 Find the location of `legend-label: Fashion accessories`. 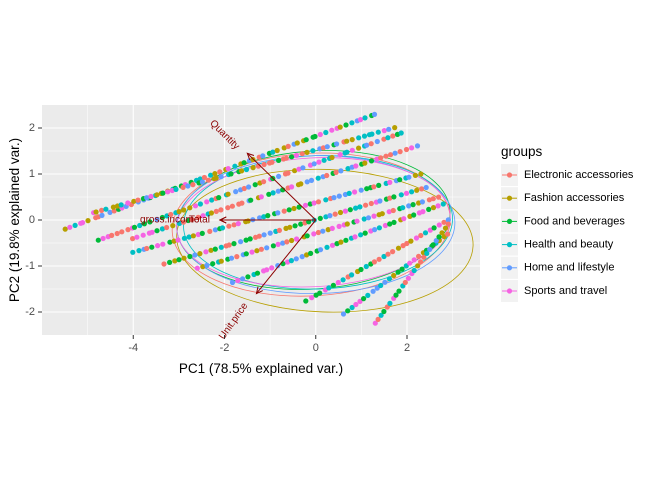

legend-label: Fashion accessories is located at coordinates (574, 198).